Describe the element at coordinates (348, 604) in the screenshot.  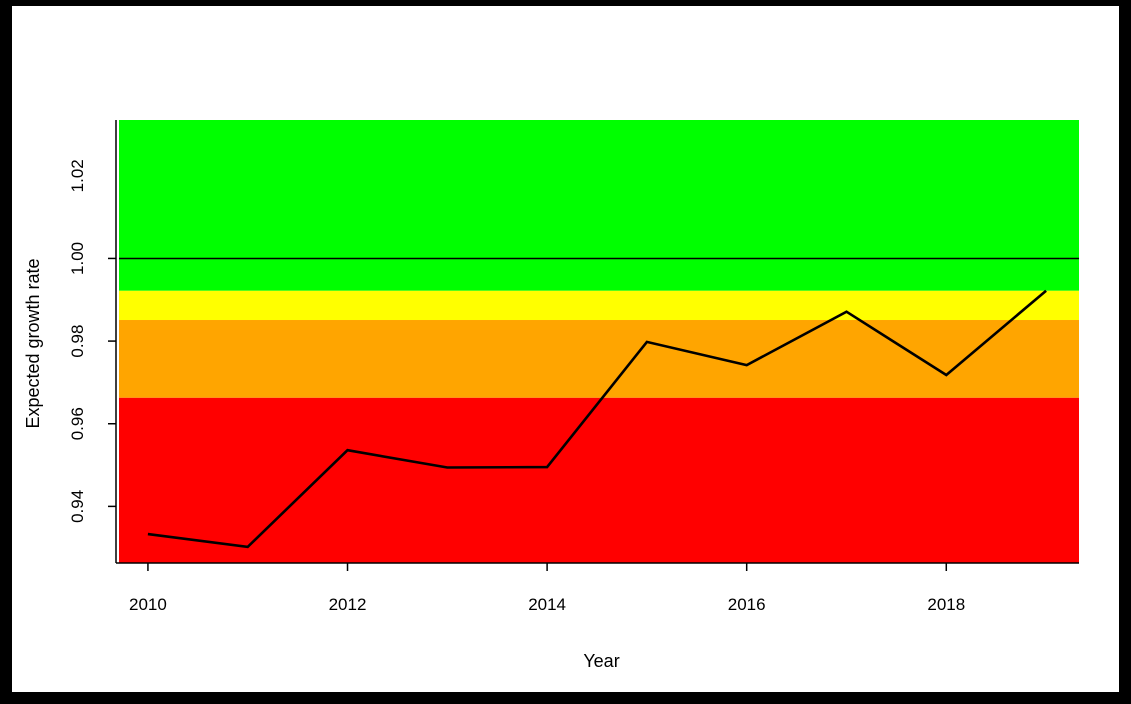
I see `x-tick-label: 2012` at that location.